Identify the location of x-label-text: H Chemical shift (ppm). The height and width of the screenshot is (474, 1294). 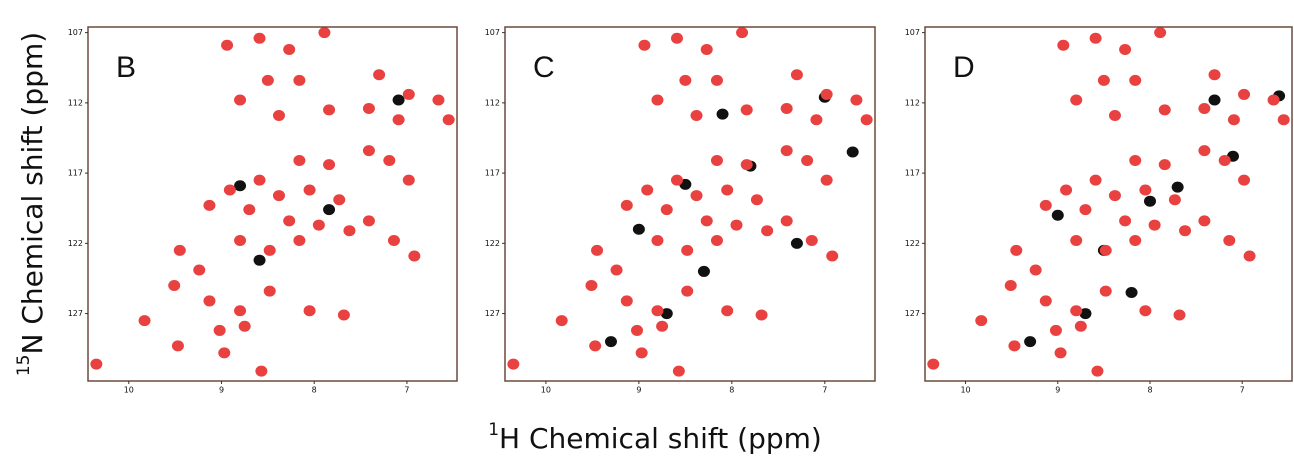
(660, 438).